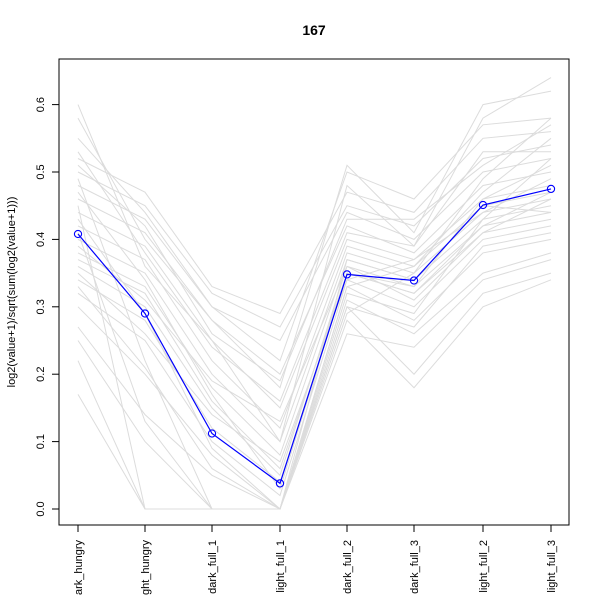 This screenshot has height=600, width=600. What do you see at coordinates (41, 508) in the screenshot?
I see `y-tick-label: 0.0` at bounding box center [41, 508].